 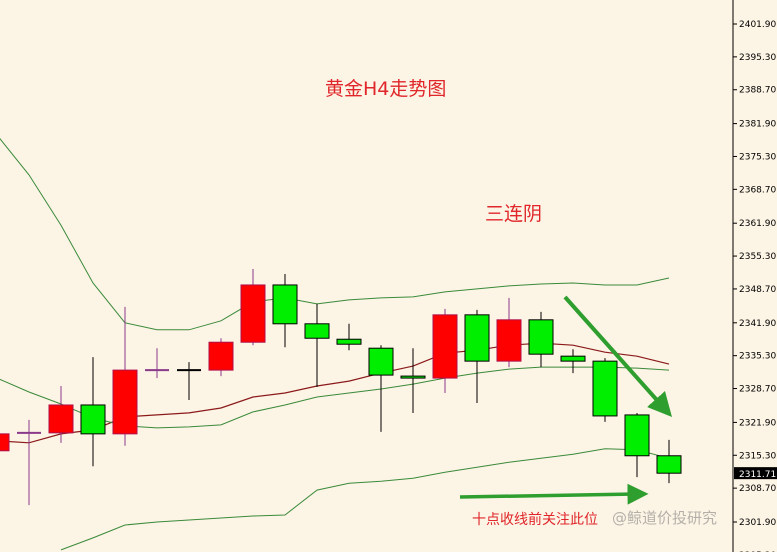 I want to click on y-tick-label: 2395.30, so click(x=757, y=58).